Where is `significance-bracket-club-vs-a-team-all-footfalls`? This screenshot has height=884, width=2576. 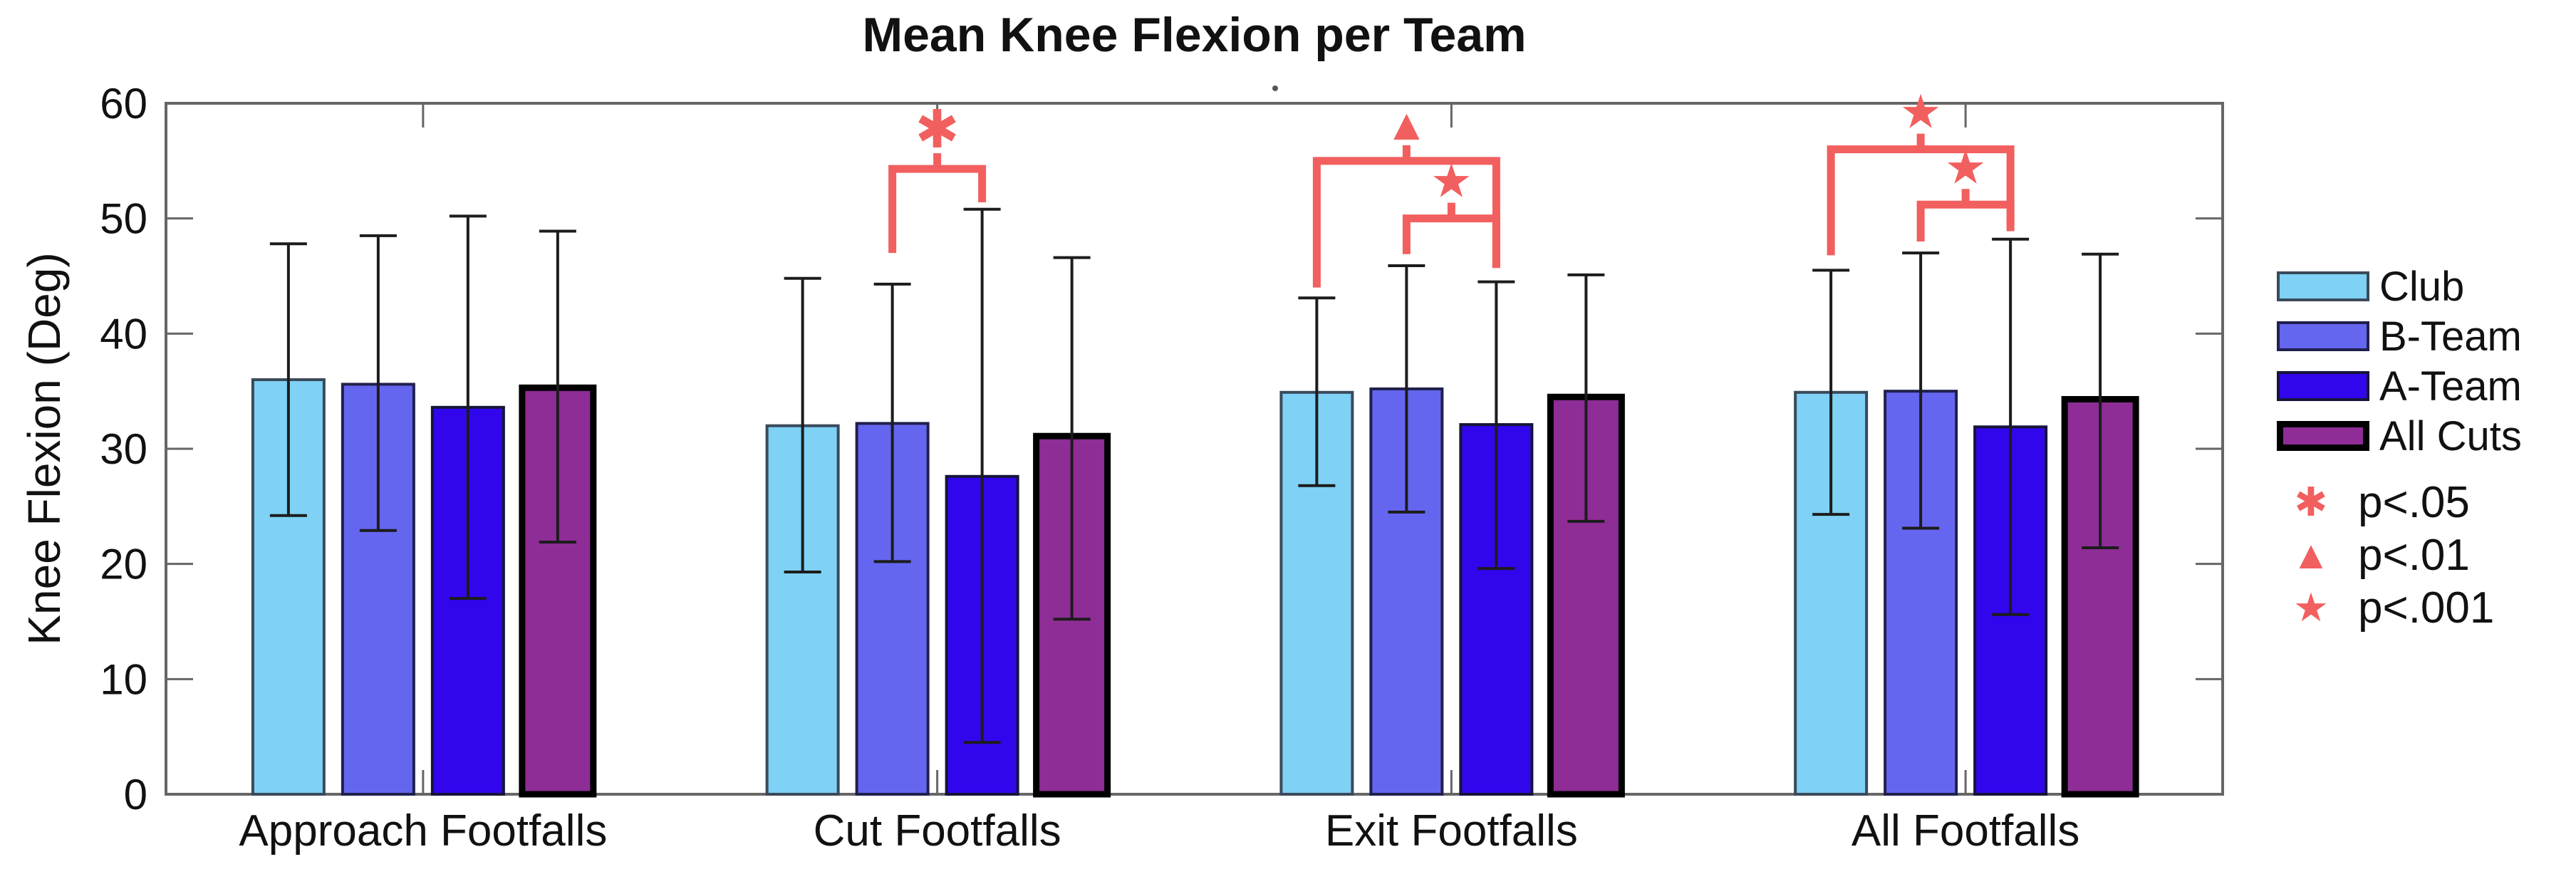 significance-bracket-club-vs-a-team-all-footfalls is located at coordinates (1921, 200).